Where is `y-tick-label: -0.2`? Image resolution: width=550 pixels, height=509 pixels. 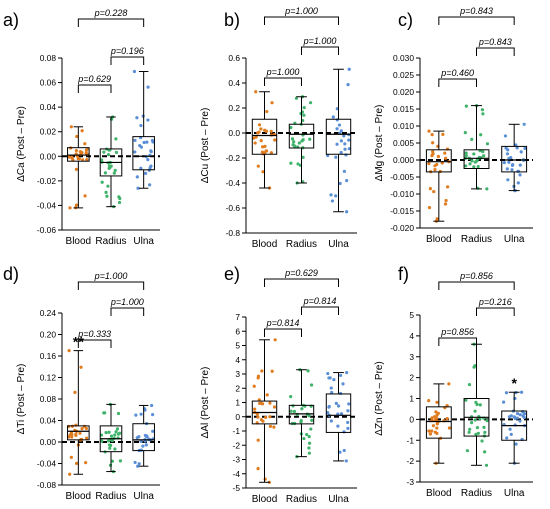 y-tick-label: -0.2 is located at coordinates (233, 158).